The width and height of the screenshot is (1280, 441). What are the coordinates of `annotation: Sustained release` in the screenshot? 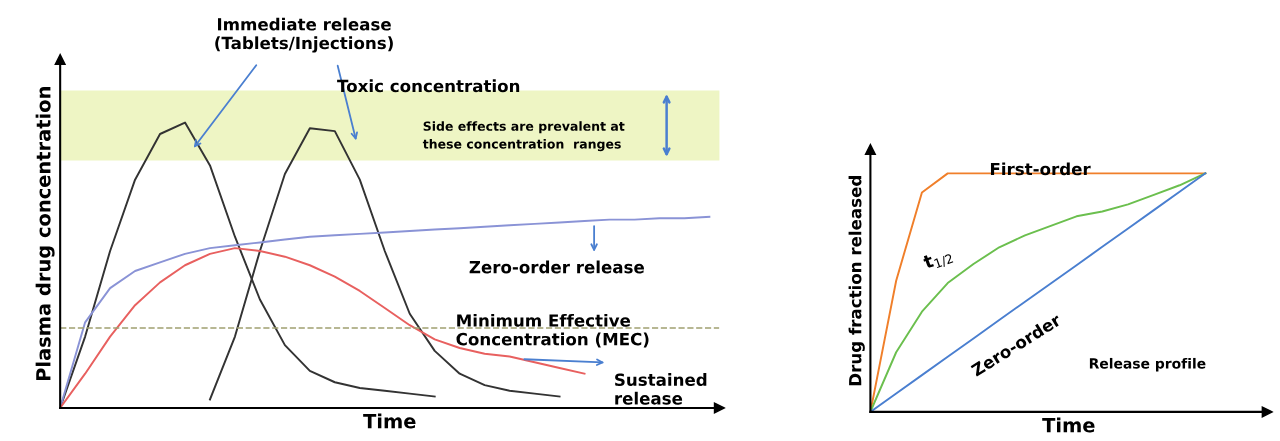 It's located at (661, 389).